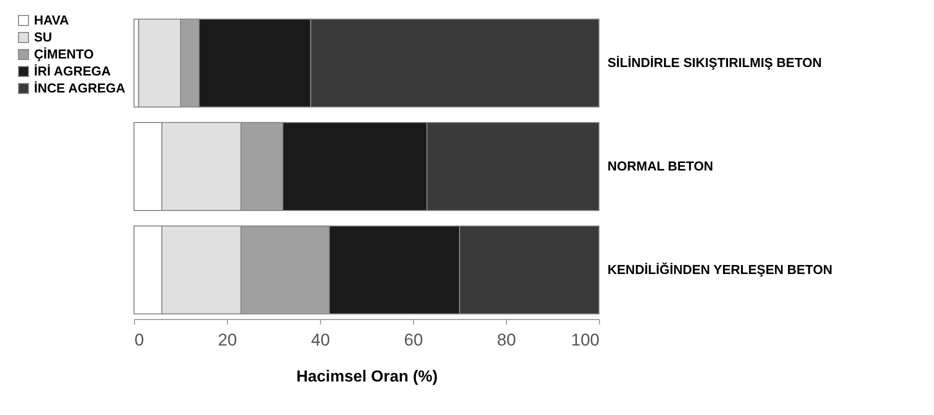 The width and height of the screenshot is (934, 415). Describe the element at coordinates (52, 20) in the screenshot. I see `legend-label: HAVA` at that location.